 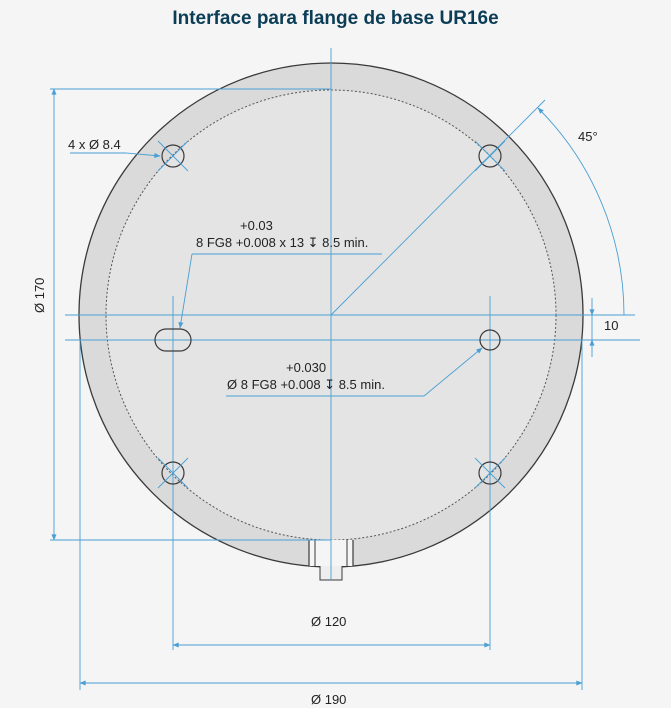 What do you see at coordinates (94, 144) in the screenshot?
I see `holes-label: 4 x Ø 8.4` at bounding box center [94, 144].